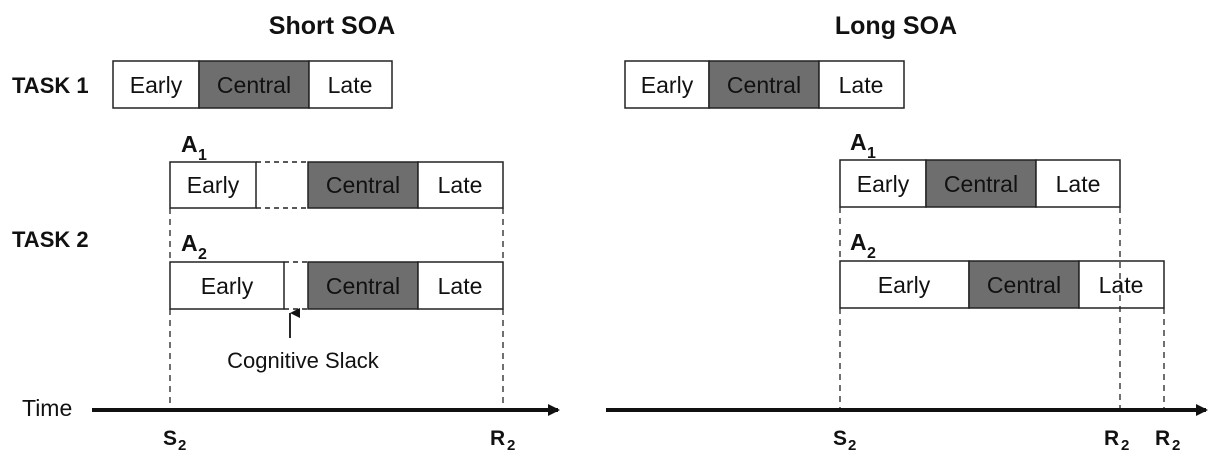 The image size is (1211, 456). What do you see at coordinates (332, 26) in the screenshot?
I see `short-soa-title: Short SOA` at bounding box center [332, 26].